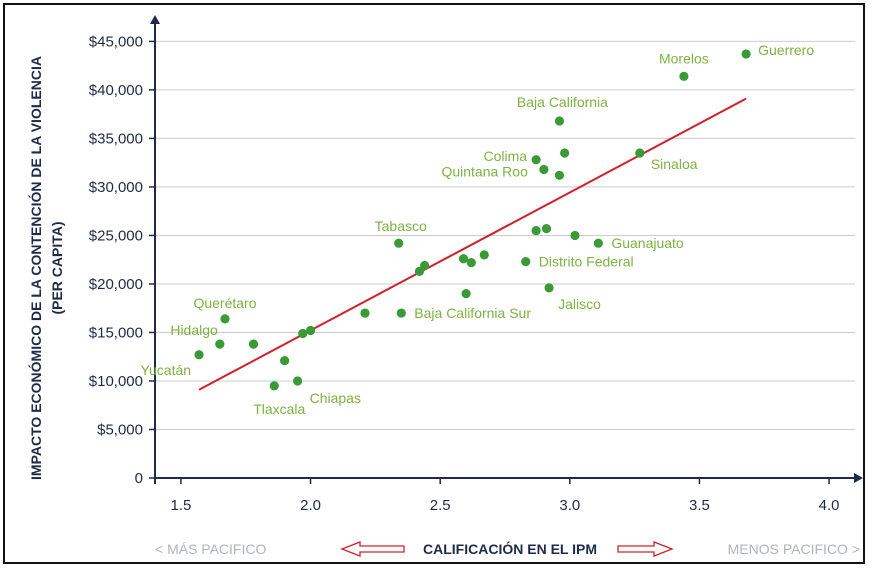 This screenshot has height=571, width=872. What do you see at coordinates (401, 226) in the screenshot?
I see `point-label-10: Tabasco` at bounding box center [401, 226].